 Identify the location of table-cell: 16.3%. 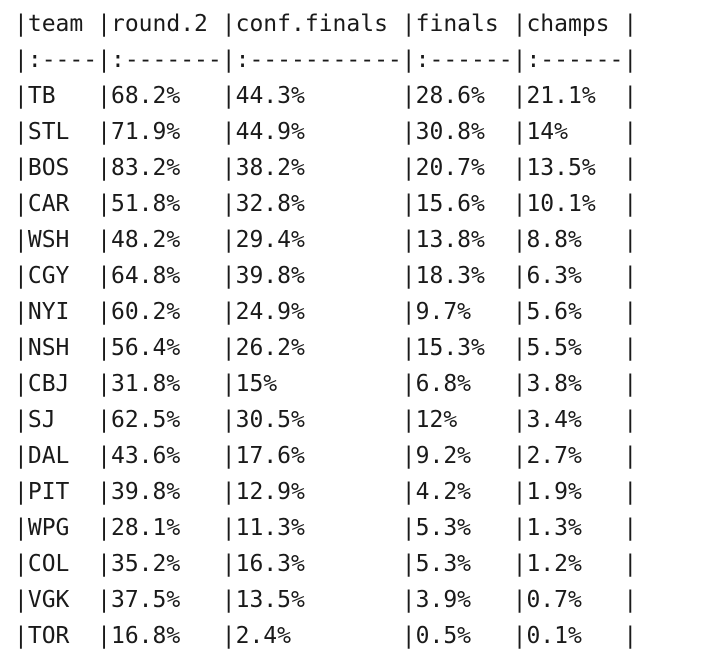
(318, 564).